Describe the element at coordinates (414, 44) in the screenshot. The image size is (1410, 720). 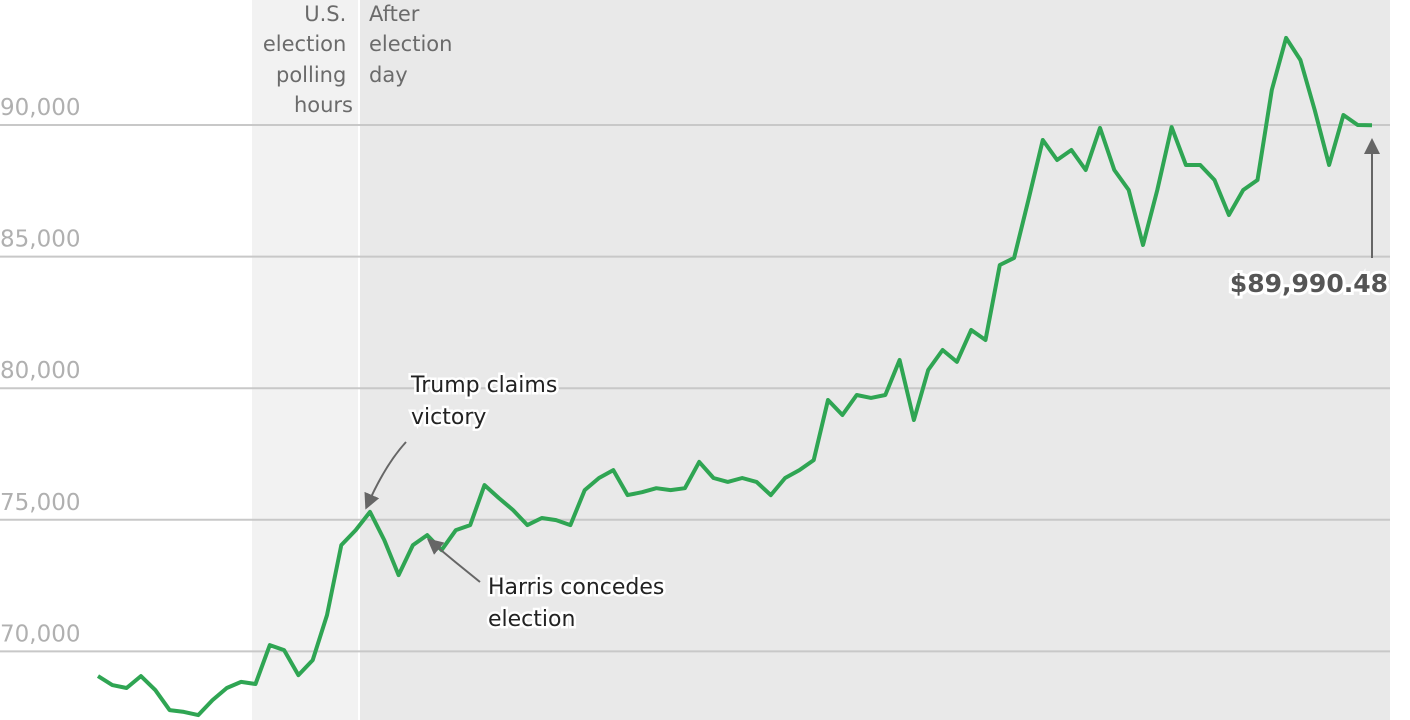
I see `after-election-label: After election day` at that location.